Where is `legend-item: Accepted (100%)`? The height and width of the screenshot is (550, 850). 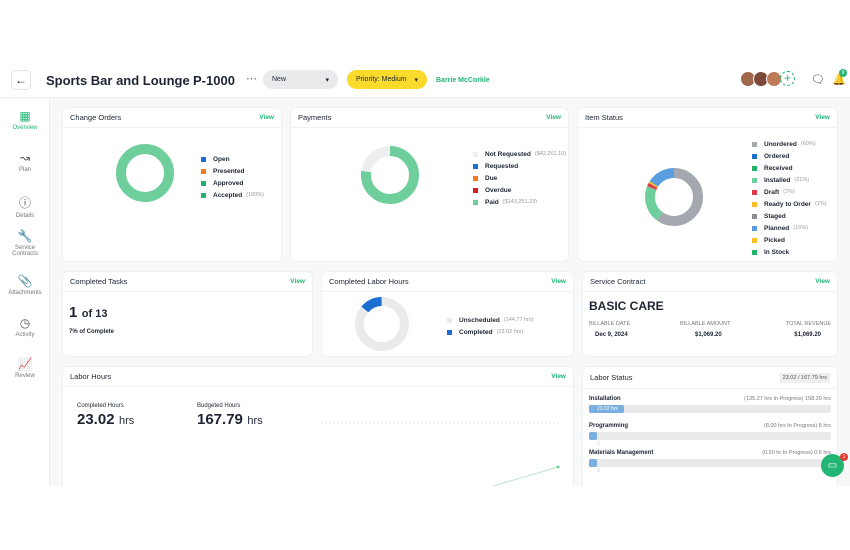
legend-item: Accepted (100%) is located at coordinates (232, 195).